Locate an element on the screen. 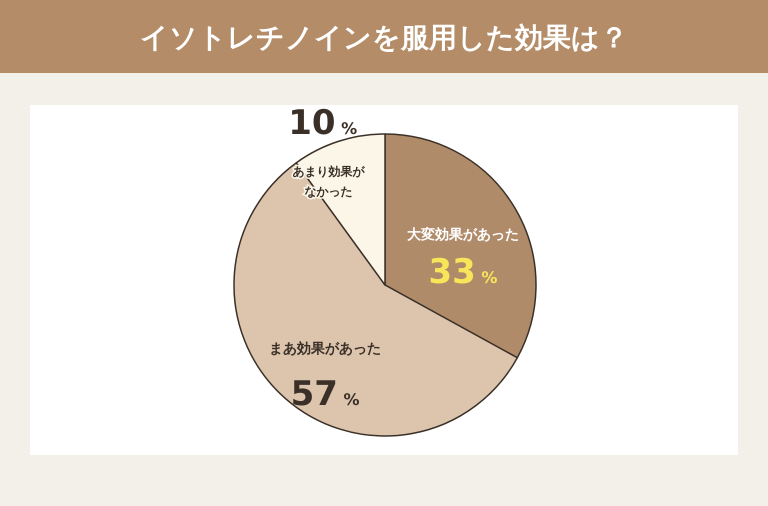 This screenshot has height=506, width=768. data-label: 10 % is located at coordinates (323, 123).